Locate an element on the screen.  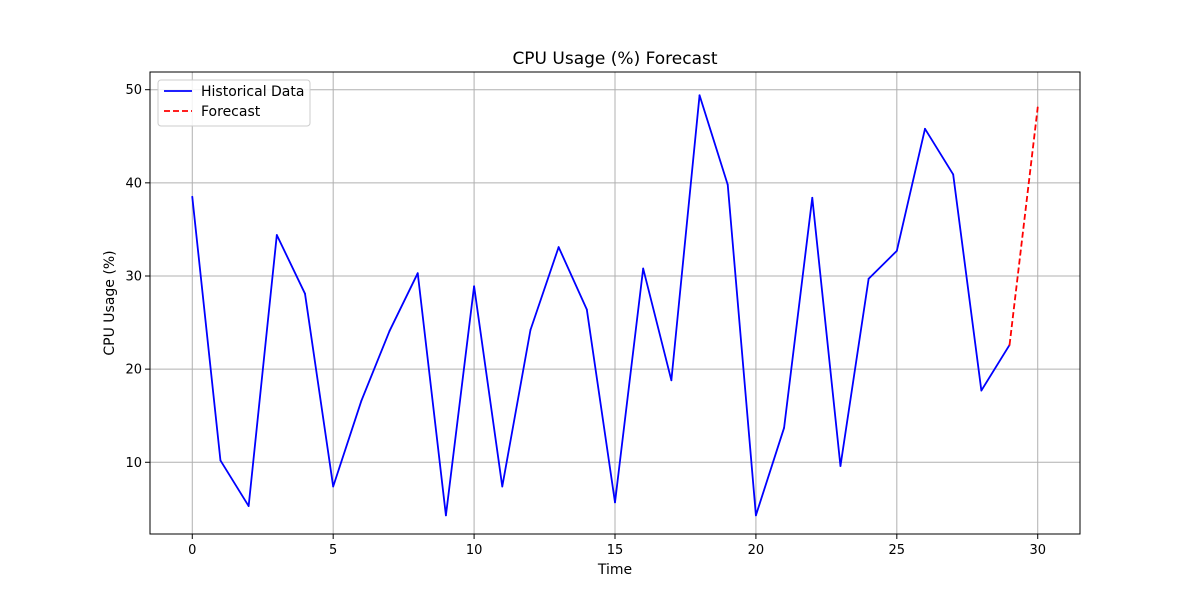
legend-label: Historical Data is located at coordinates (252, 92).